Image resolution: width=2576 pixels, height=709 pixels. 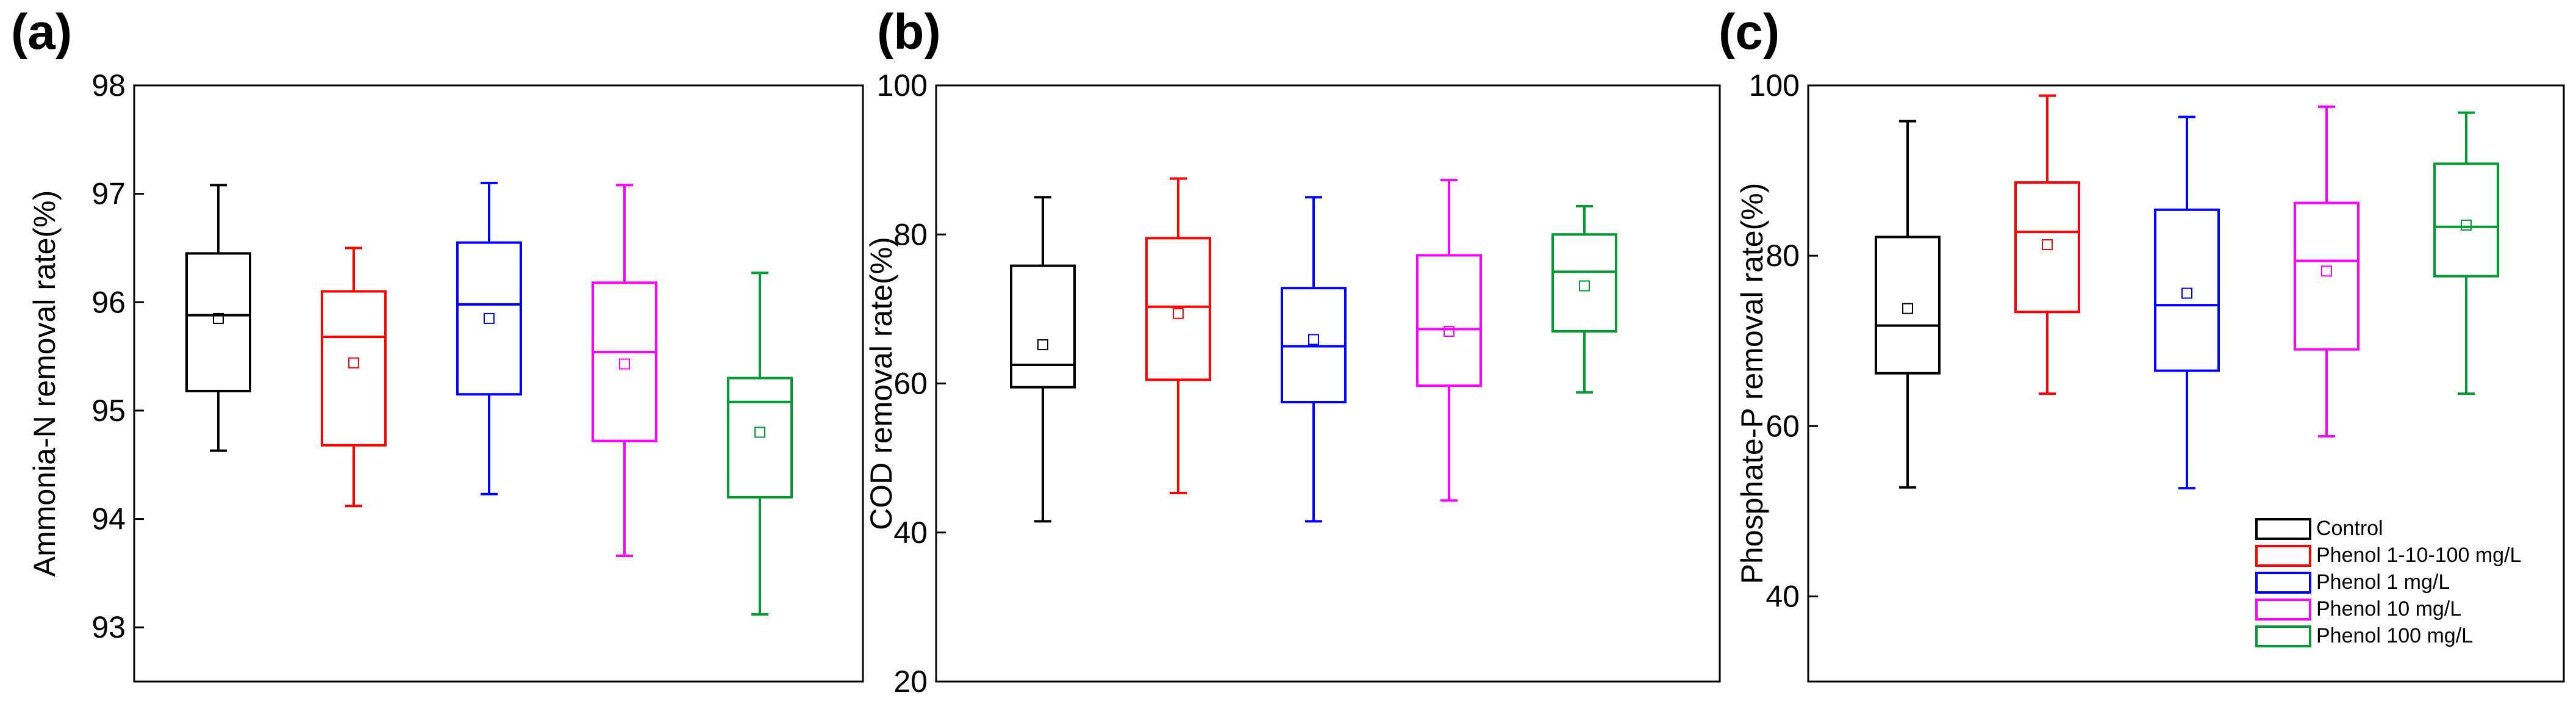 I want to click on legend-label: Phenol 1-10-100 mg/L, so click(x=2418, y=555).